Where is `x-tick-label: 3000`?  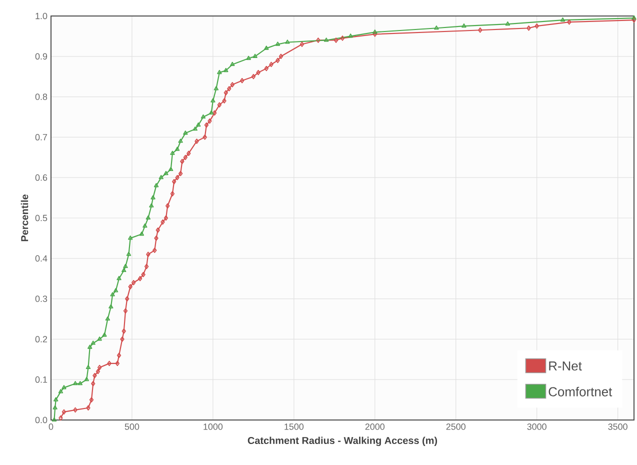
x-tick-label: 3000 is located at coordinates (536, 427).